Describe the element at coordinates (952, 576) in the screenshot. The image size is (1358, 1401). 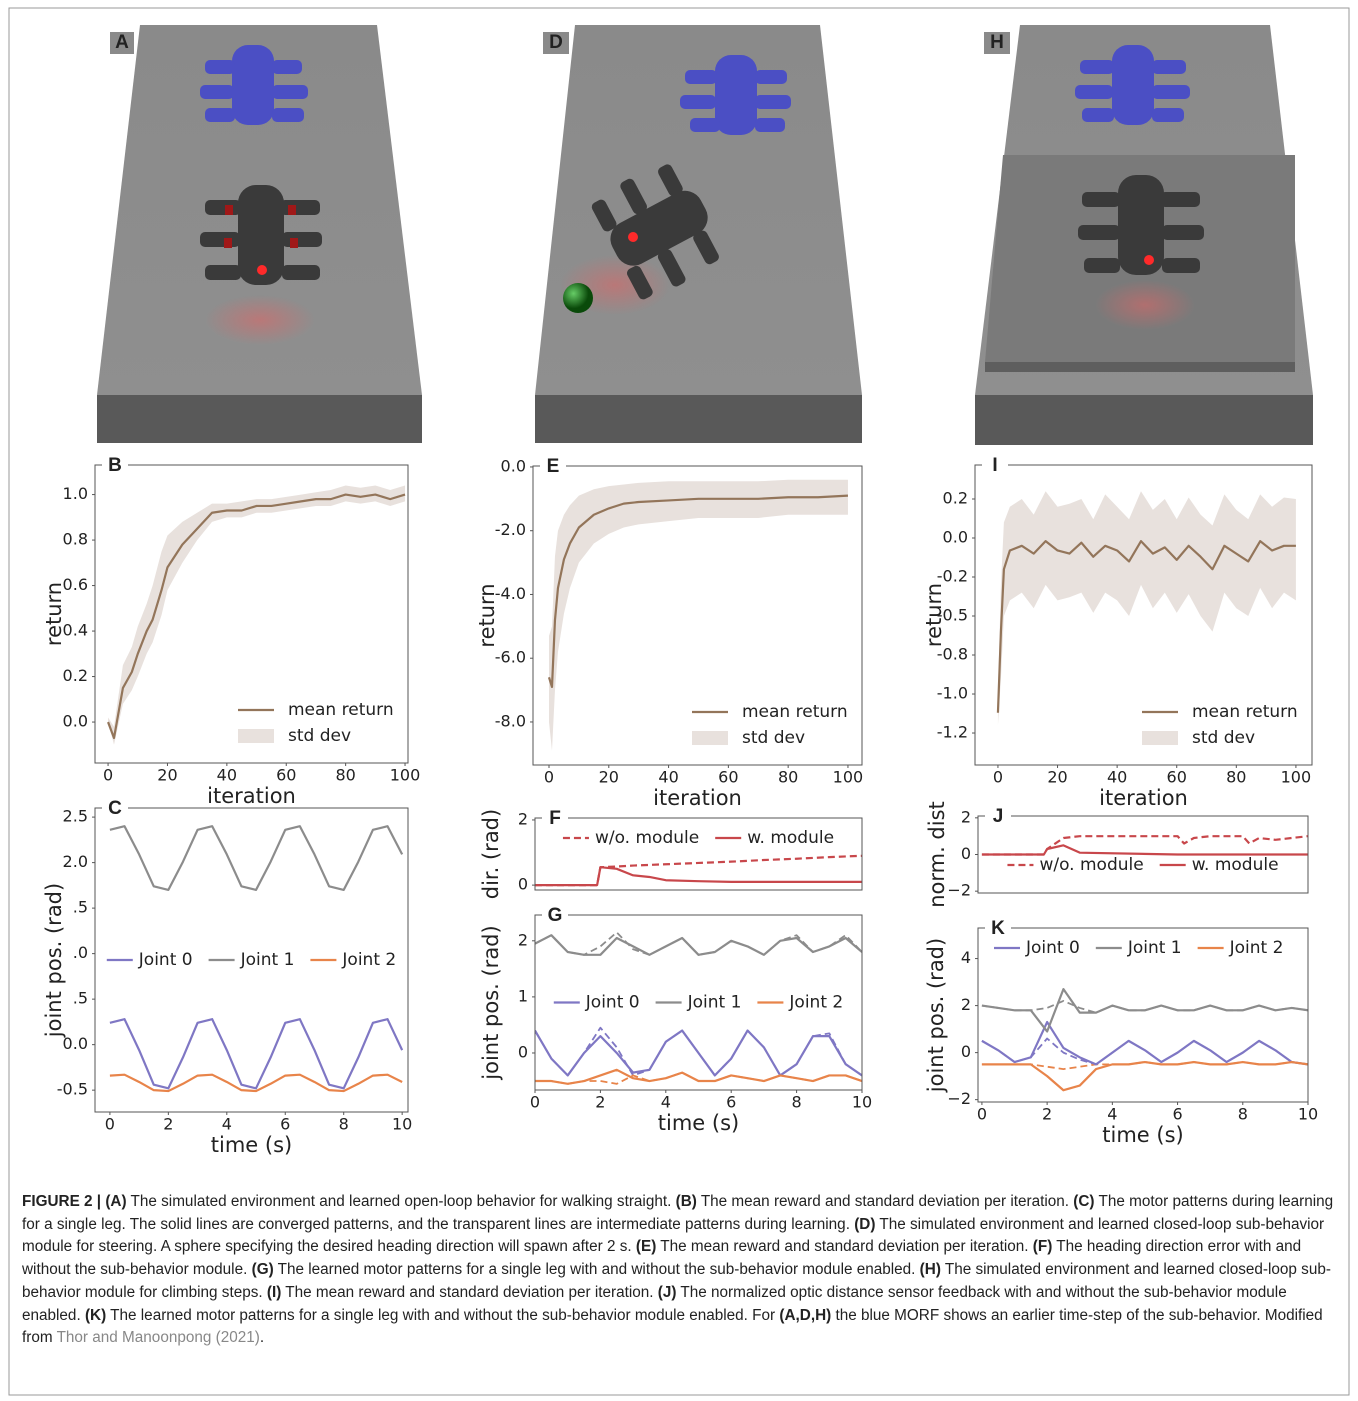
I see `y-tick-label: -0.2` at that location.